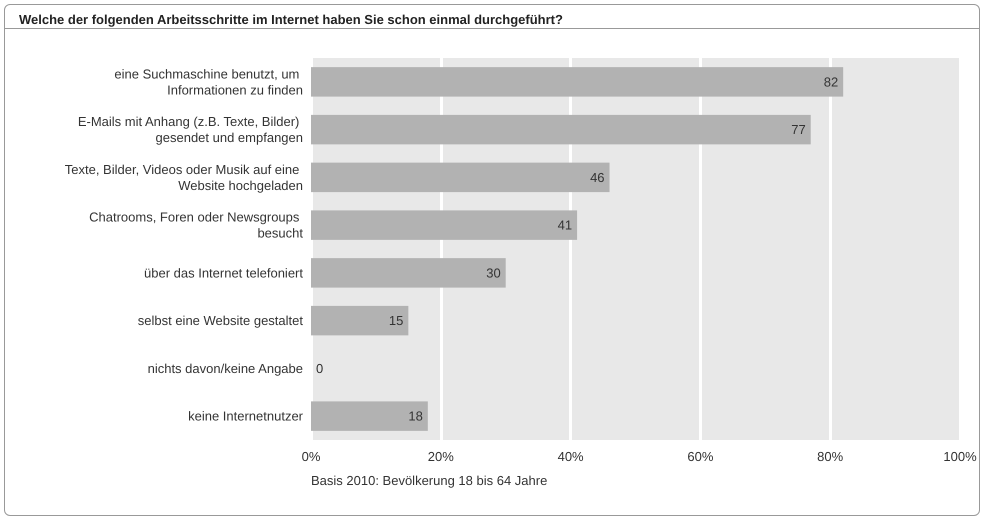 This screenshot has width=986, height=522. I want to click on y-tick-label: E-Mails mit Anhang (z.B. Texte, Bilder) gesendet und empfangen, so click(190, 130).